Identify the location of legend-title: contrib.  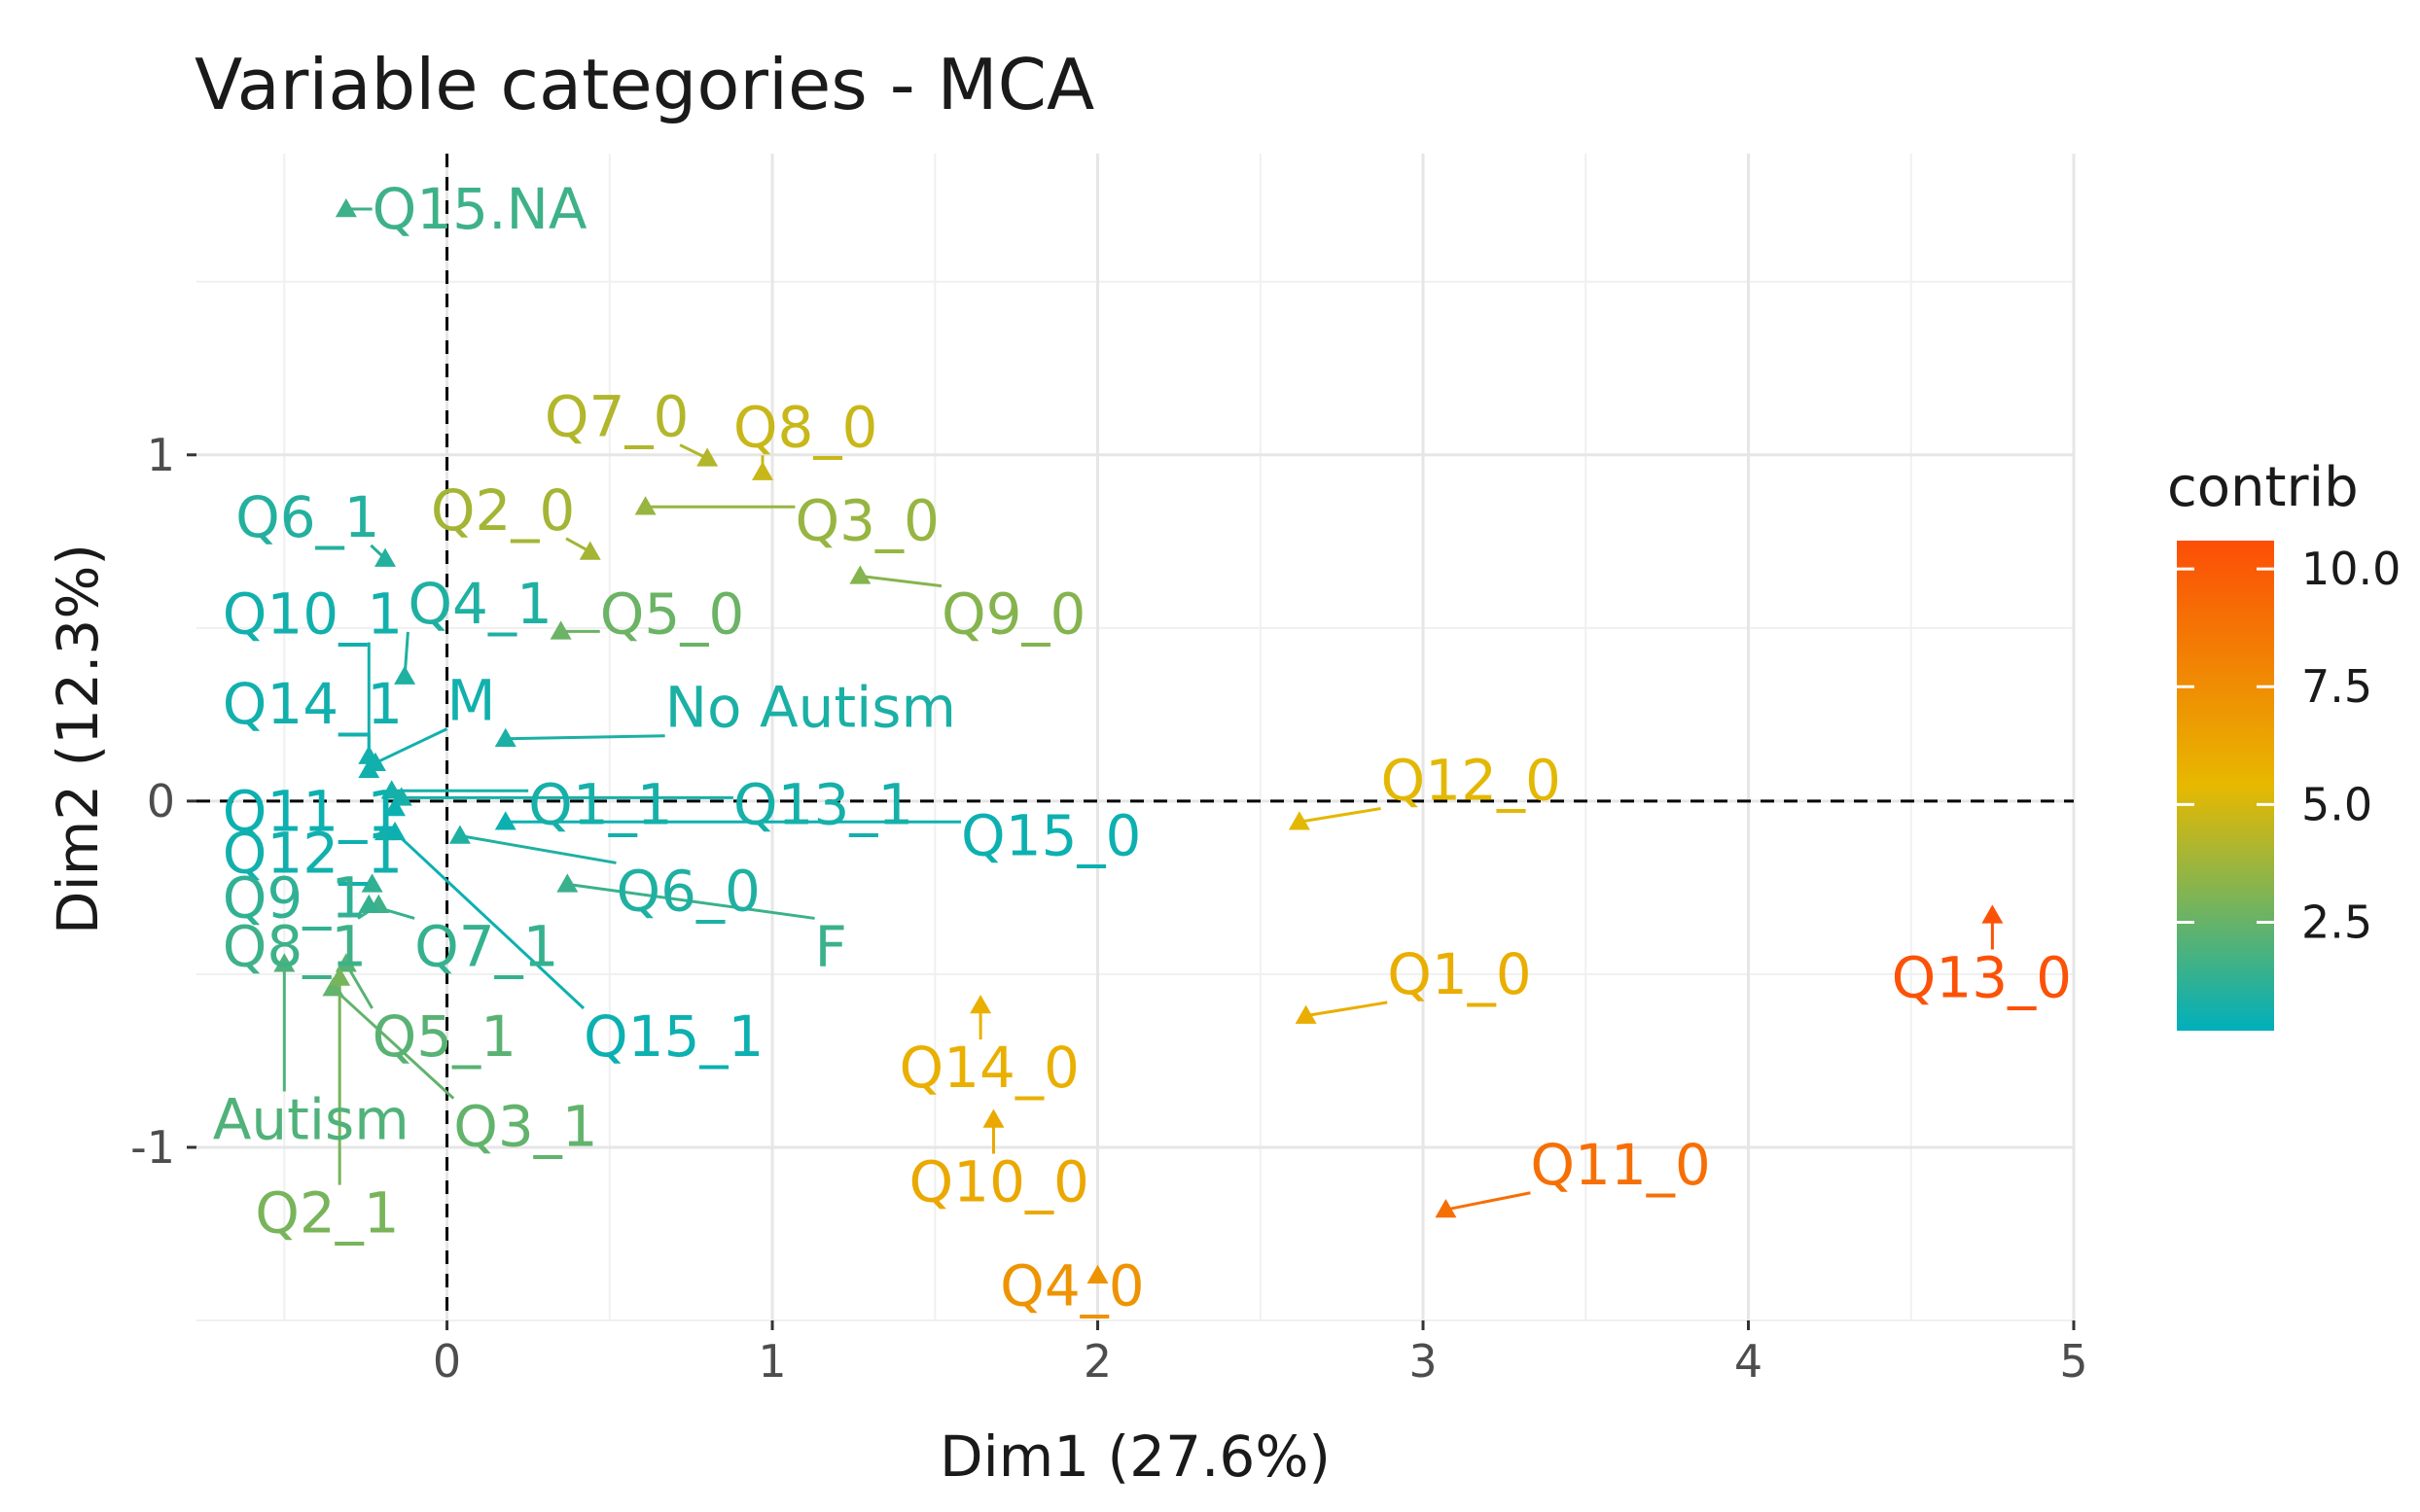
(2263, 487).